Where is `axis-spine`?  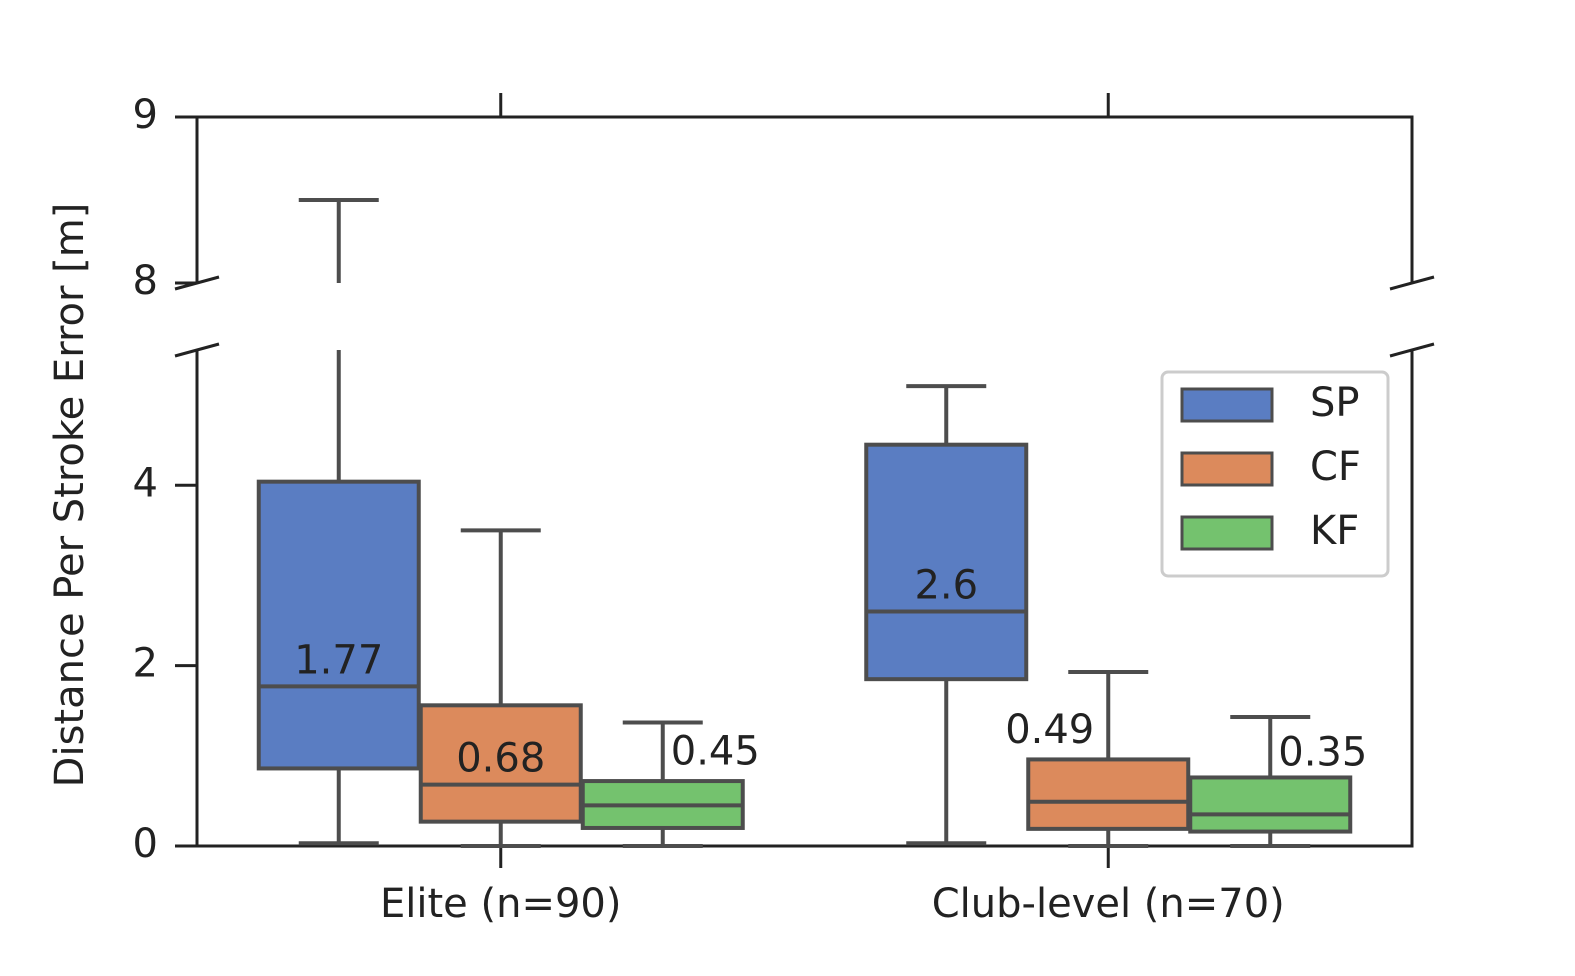 axis-spine is located at coordinates (804, 199).